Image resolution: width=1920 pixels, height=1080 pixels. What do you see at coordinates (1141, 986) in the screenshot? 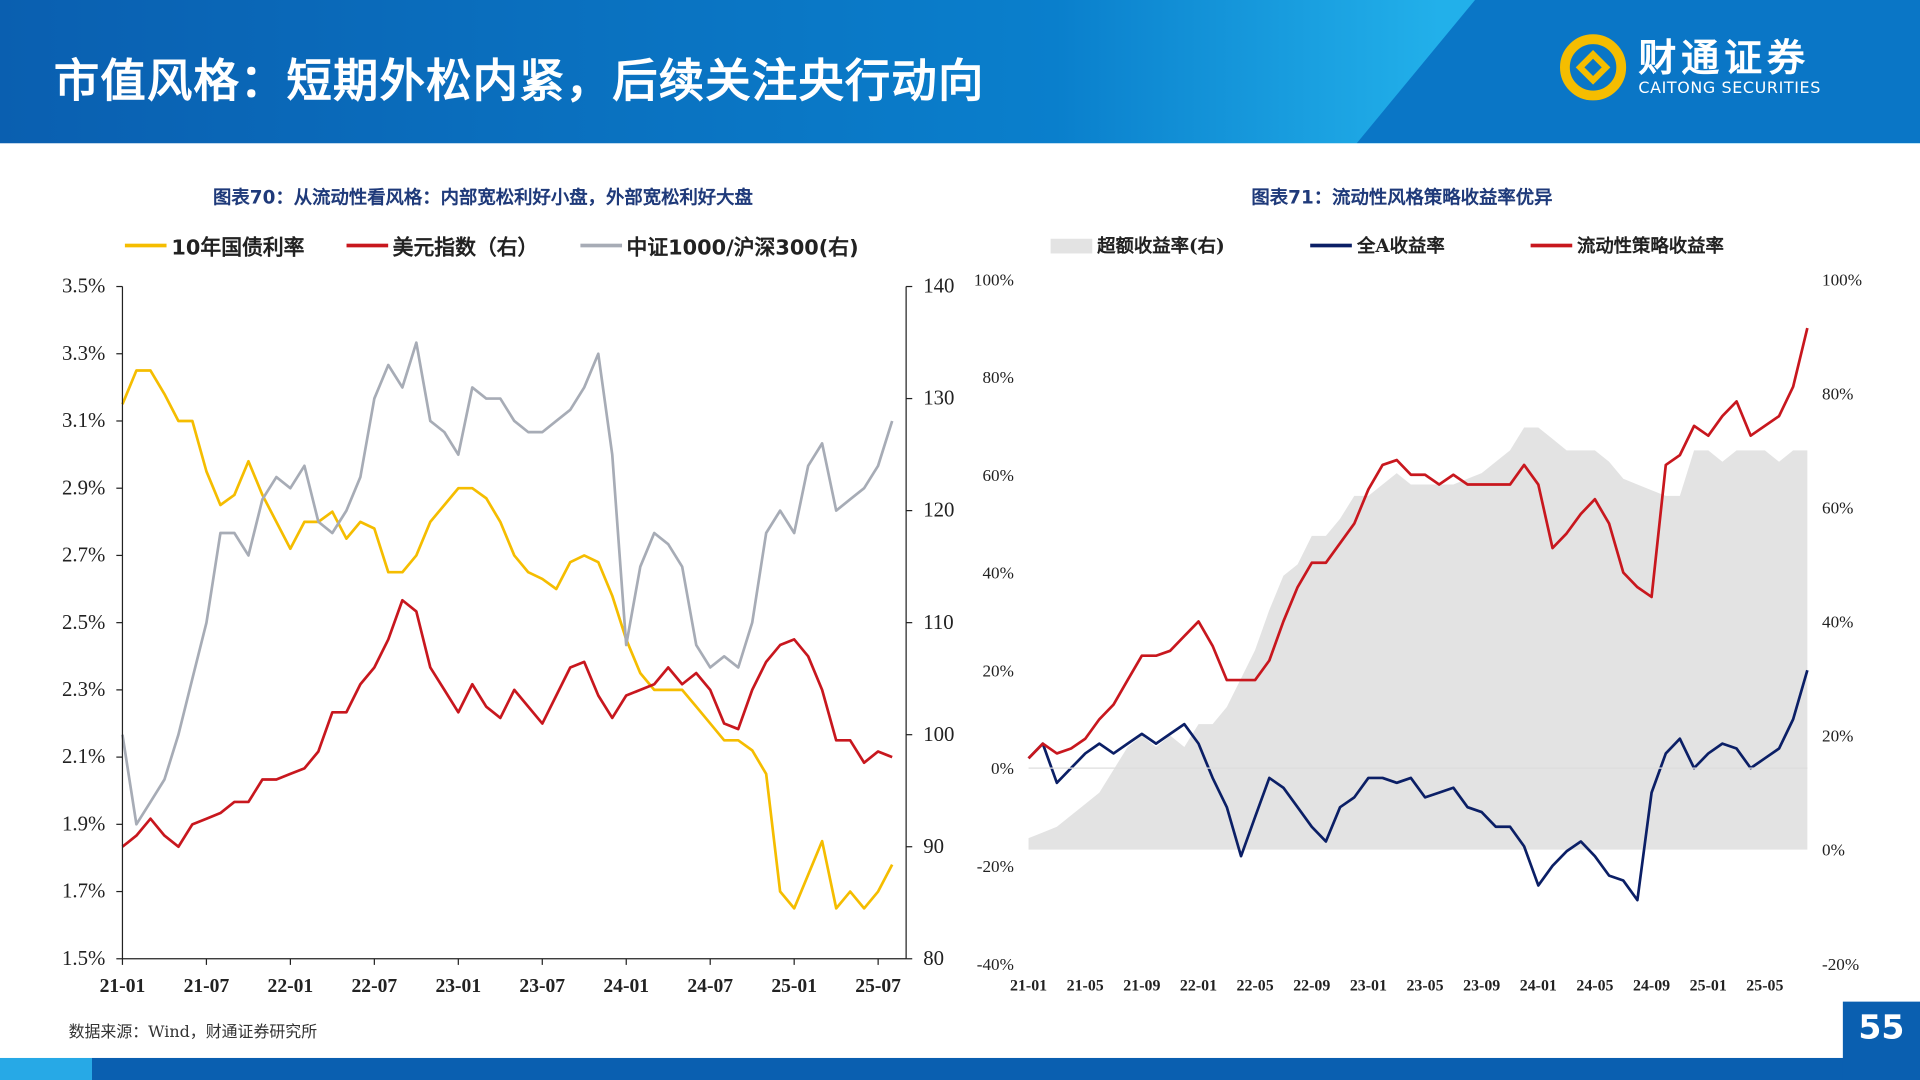
I see `x-tick-label: 21-09` at bounding box center [1141, 986].